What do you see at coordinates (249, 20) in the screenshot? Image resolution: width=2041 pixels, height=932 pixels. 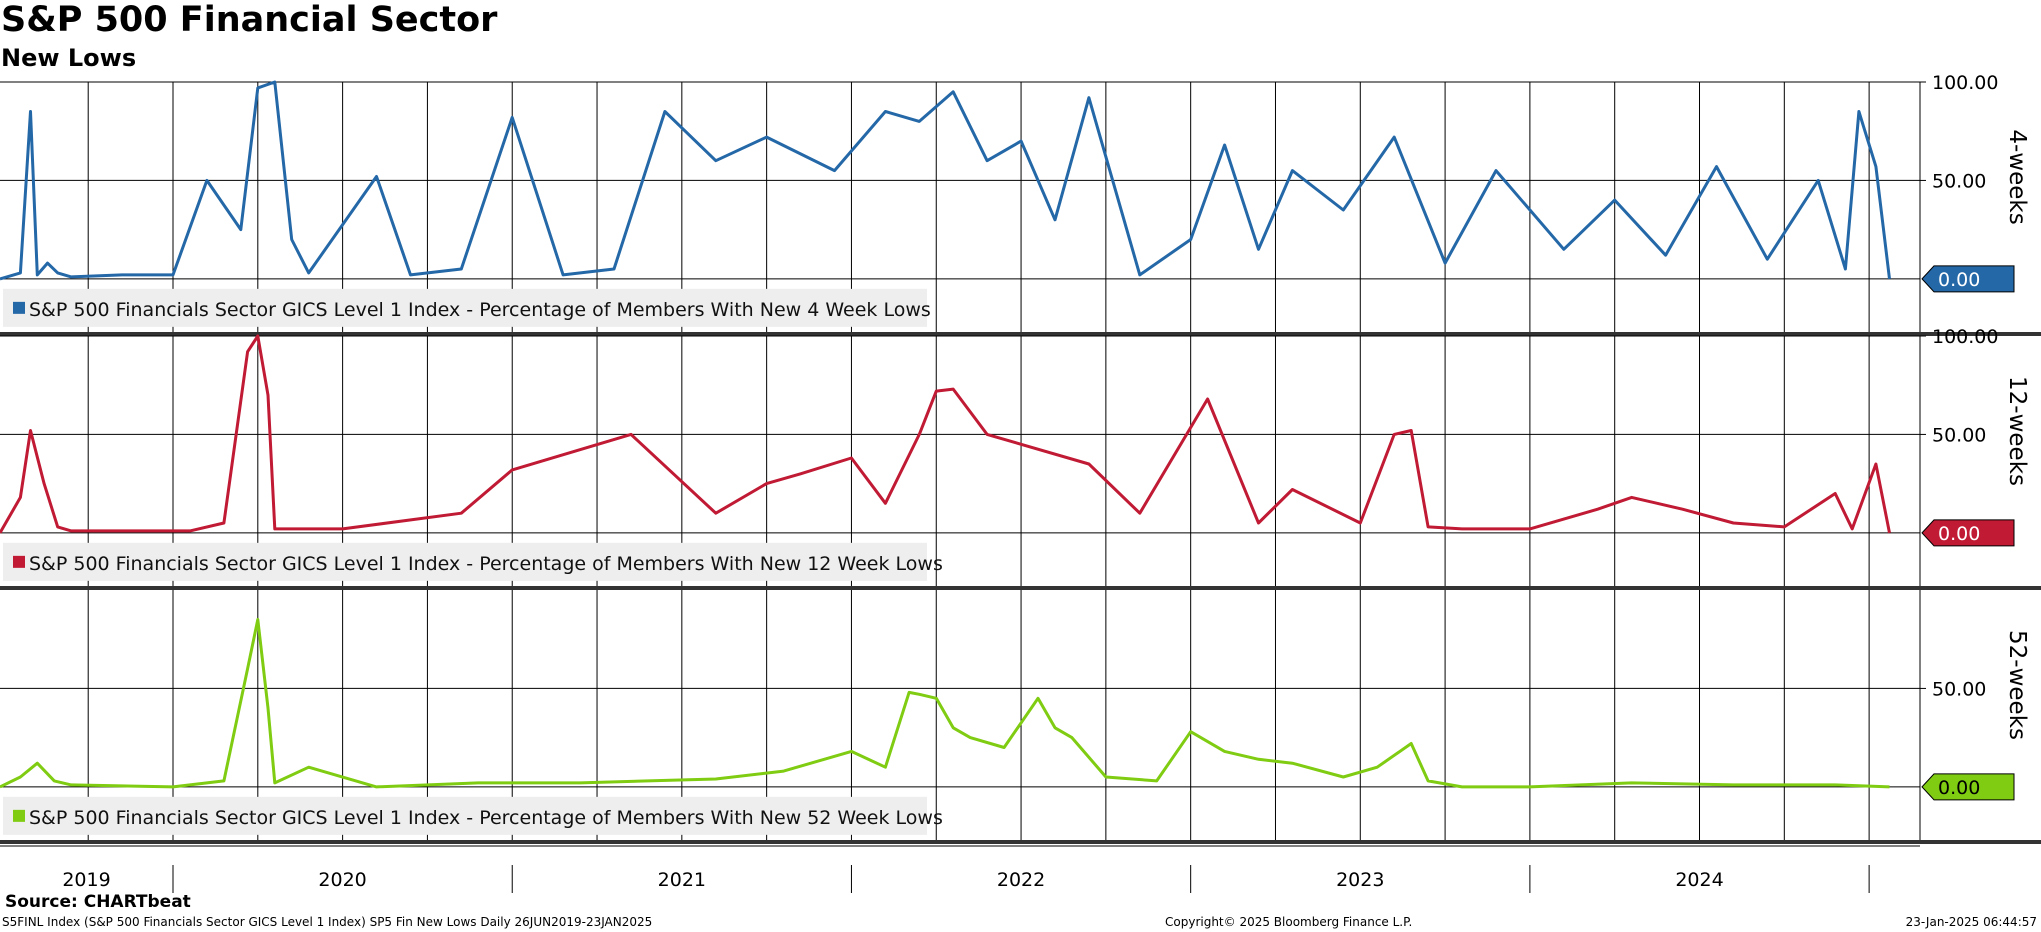 I see `chart-title: S&P 500 Financial Sector` at bounding box center [249, 20].